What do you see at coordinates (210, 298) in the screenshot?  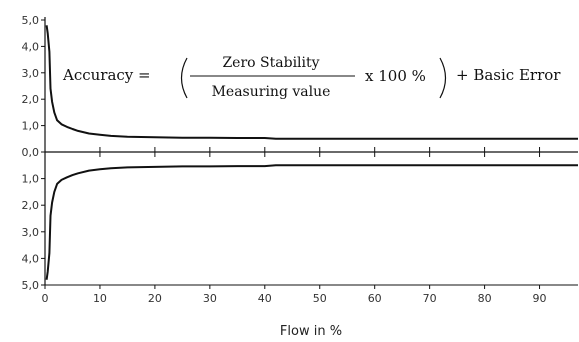 I see `x-tick-label: 30` at bounding box center [210, 298].